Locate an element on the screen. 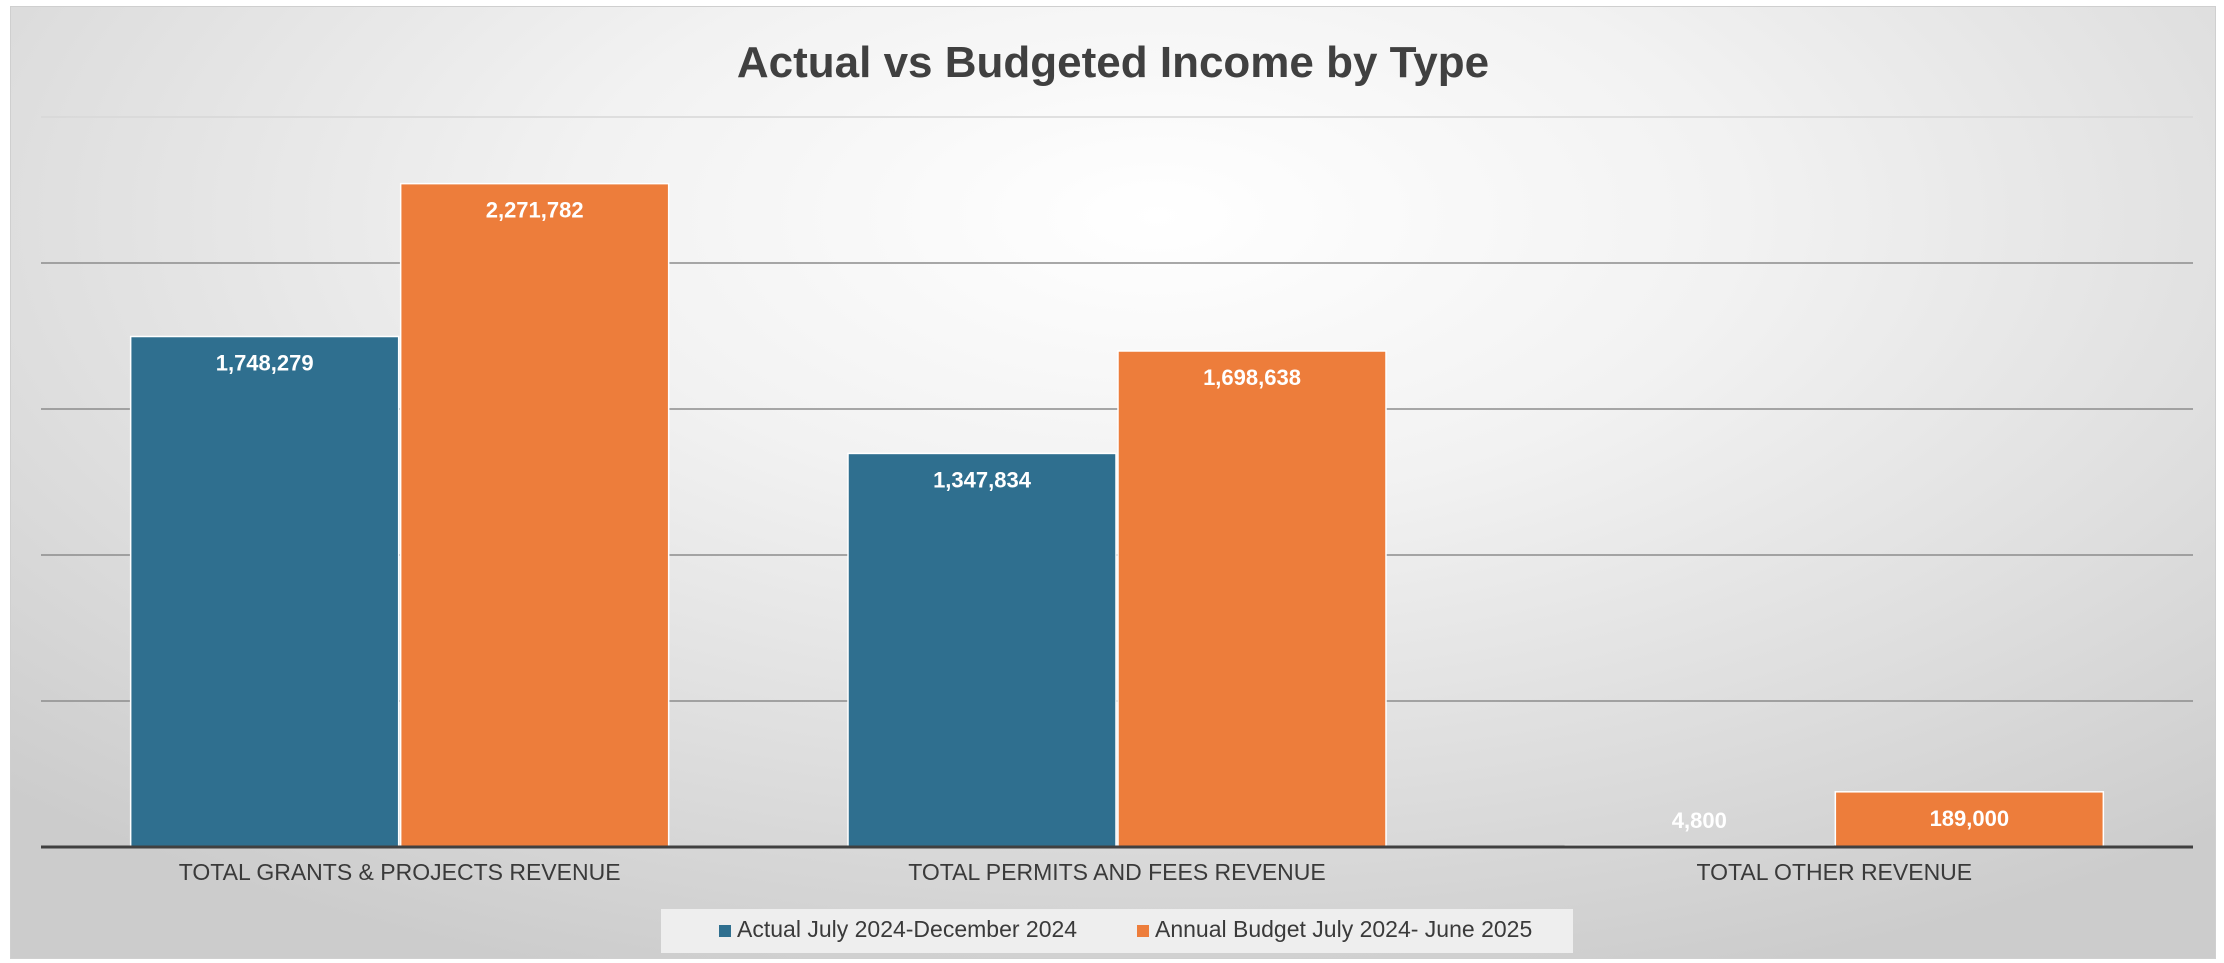 This screenshot has height=963, width=2224. legend-box is located at coordinates (1117, 931).